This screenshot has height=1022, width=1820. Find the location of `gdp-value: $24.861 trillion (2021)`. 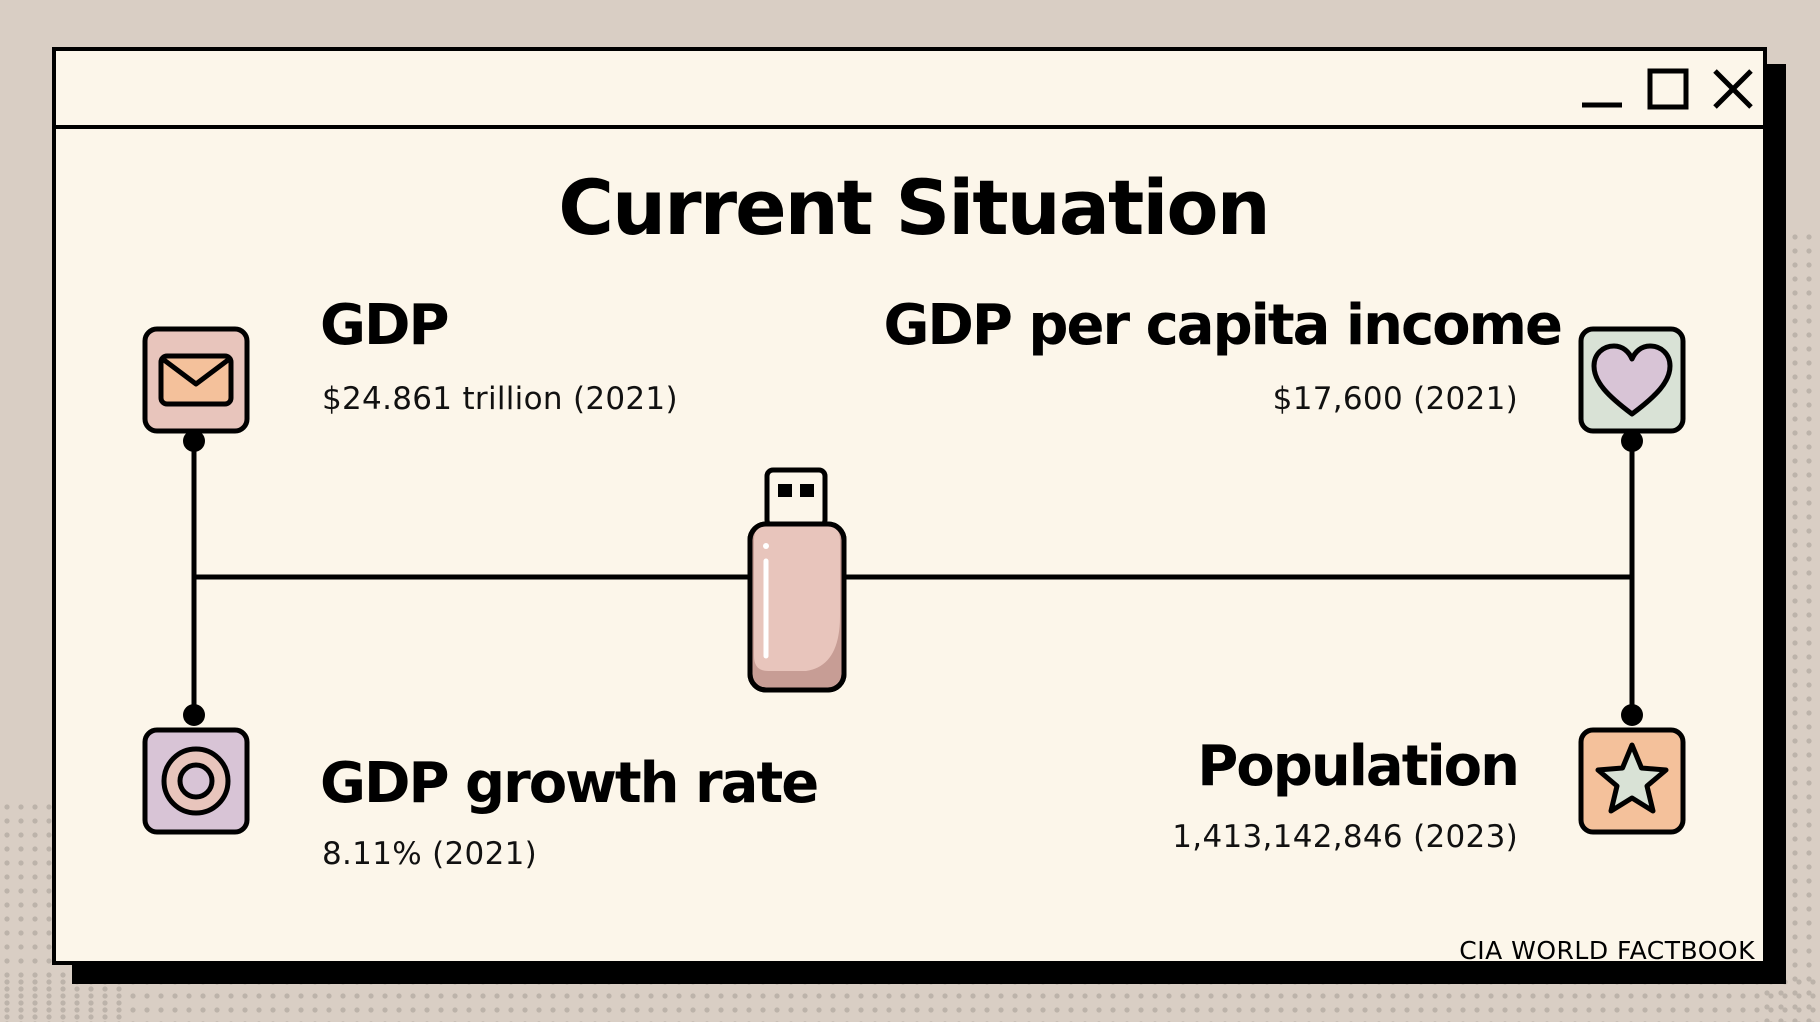

gdp-value: $24.861 trillion (2021) is located at coordinates (500, 399).